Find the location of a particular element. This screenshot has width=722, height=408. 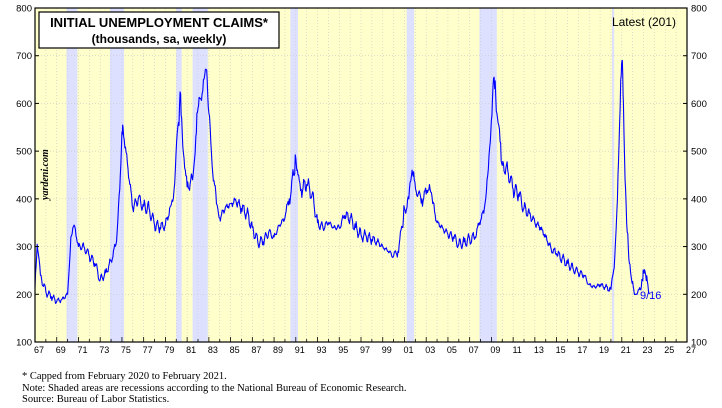

x-tick-label: 21 is located at coordinates (626, 350).